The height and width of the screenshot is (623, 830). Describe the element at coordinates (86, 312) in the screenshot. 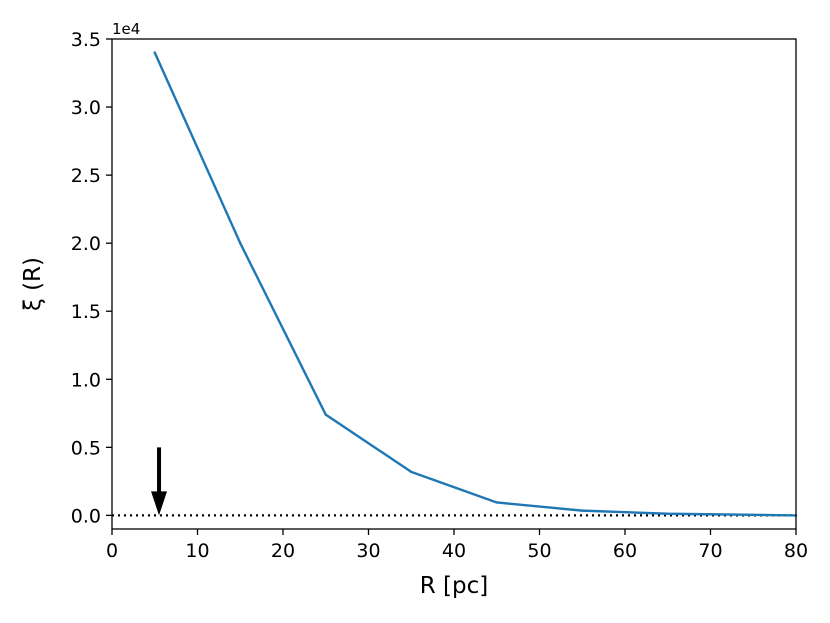

I see `y-tick-label: 1.5` at that location.